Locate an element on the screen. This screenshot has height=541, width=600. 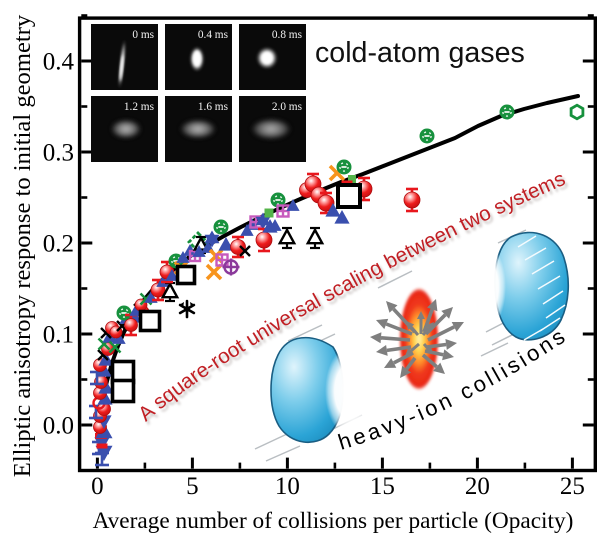
svg-text: 1.2 ms is located at coordinates (139, 107).